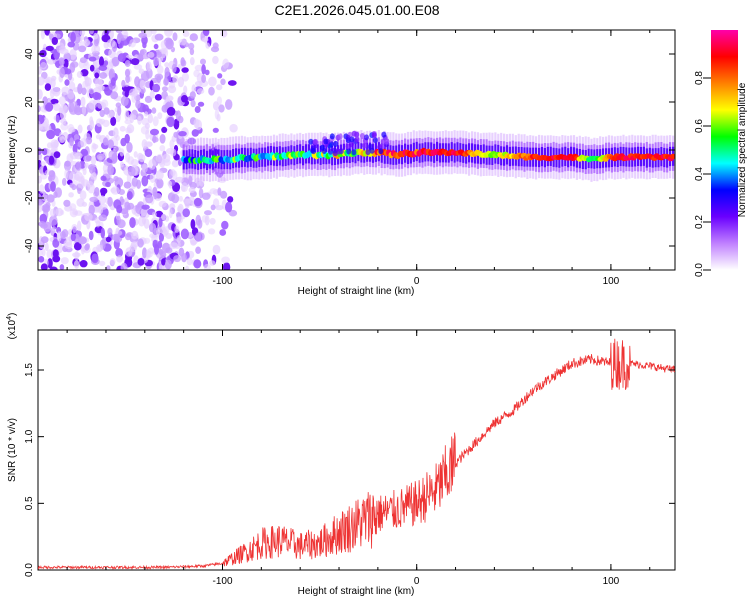  What do you see at coordinates (12, 326) in the screenshot?
I see `snr-multiplier: (x104)` at bounding box center [12, 326].